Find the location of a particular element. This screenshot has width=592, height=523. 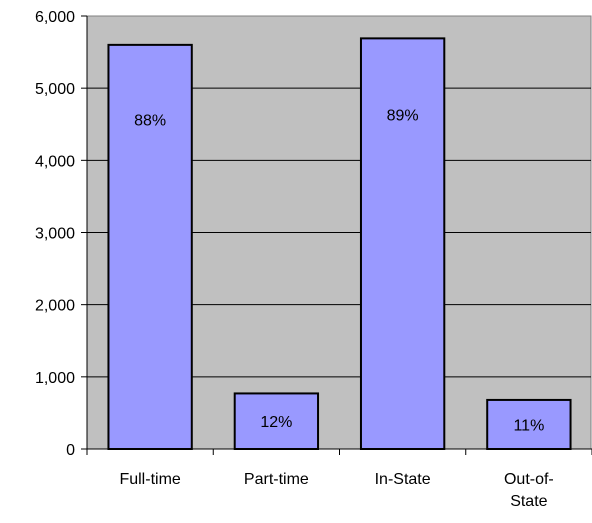

category-label: Part-time is located at coordinates (276, 479).